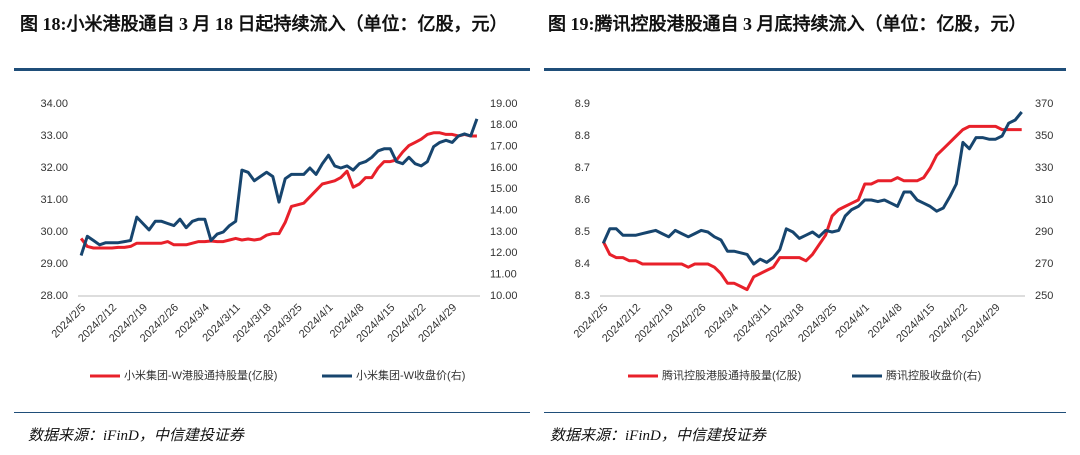  Describe the element at coordinates (582, 200) in the screenshot. I see `y-tick-label: 8.6` at that location.